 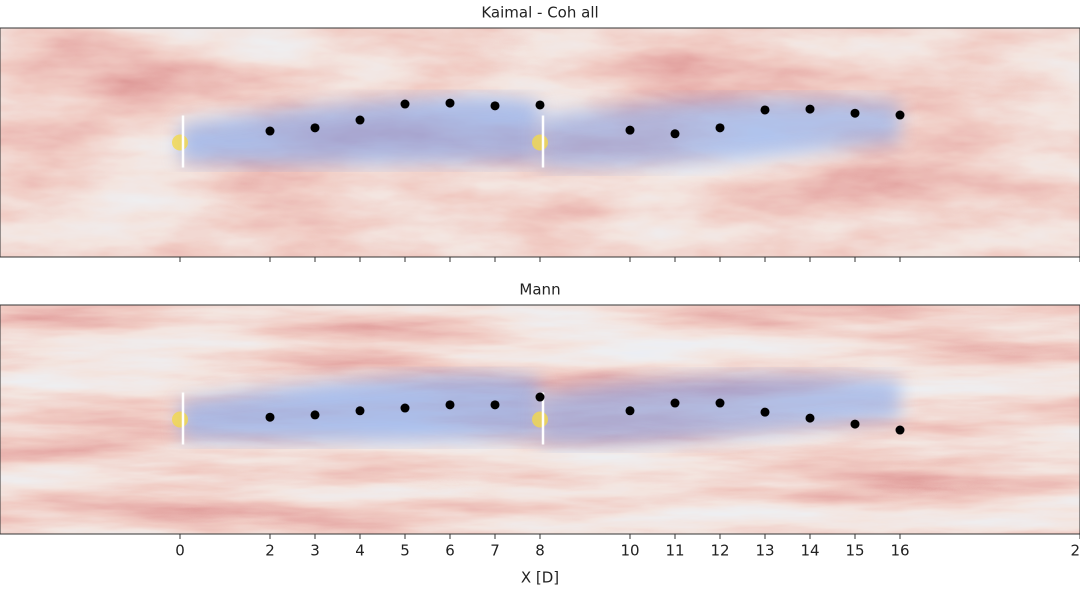 I want to click on x-axis-label: X [D], so click(x=540, y=578).